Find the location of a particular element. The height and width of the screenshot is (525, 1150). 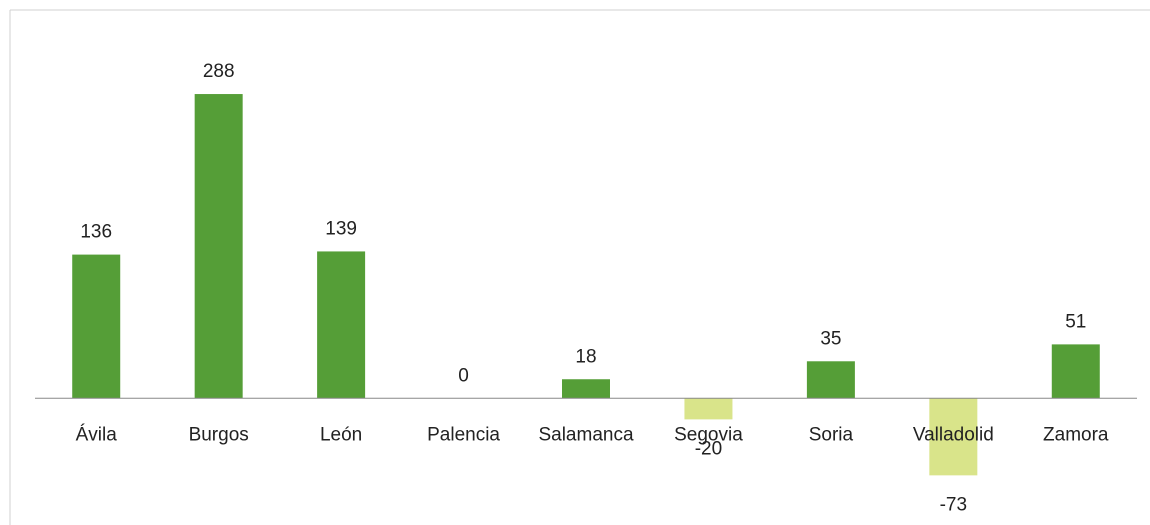

x-tick-label: León is located at coordinates (341, 434).